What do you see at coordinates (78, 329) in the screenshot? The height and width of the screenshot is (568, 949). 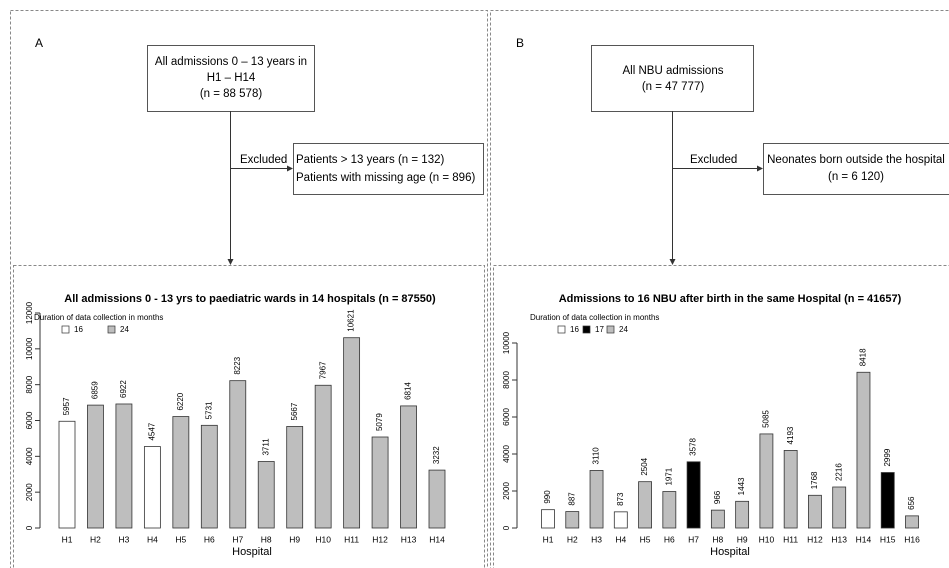 I see `legend-label: 16` at bounding box center [78, 329].